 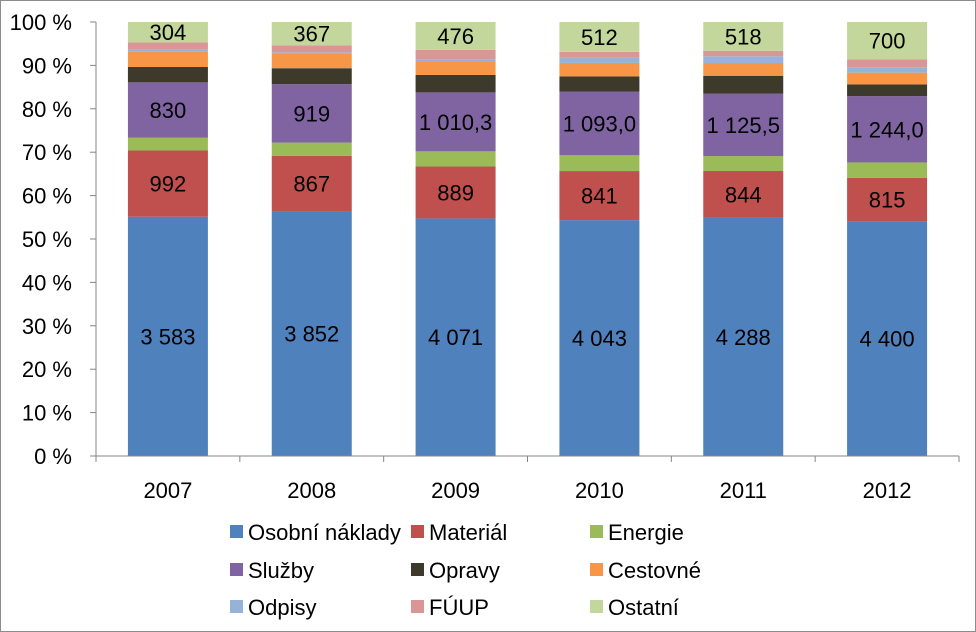 What do you see at coordinates (47, 65) in the screenshot?
I see `y-tick-label: 90 %` at bounding box center [47, 65].